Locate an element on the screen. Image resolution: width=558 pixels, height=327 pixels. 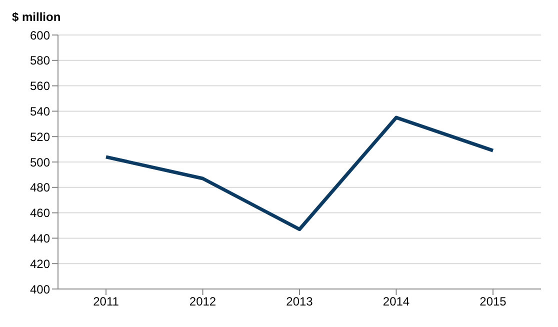
y-tick-label: 480 is located at coordinates (40, 187).